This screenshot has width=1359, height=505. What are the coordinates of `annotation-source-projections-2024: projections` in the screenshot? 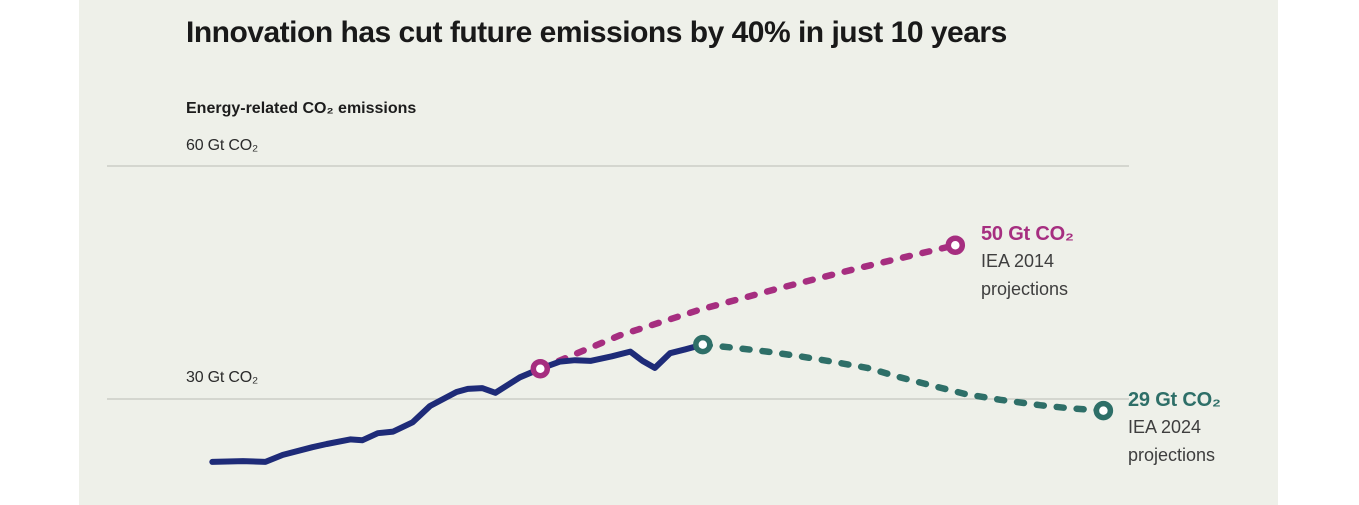 It's located at (1172, 455).